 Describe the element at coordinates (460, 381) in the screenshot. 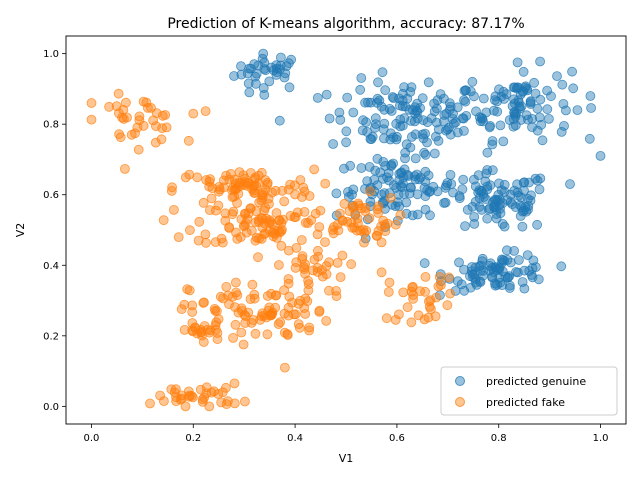

I see `legend-marker-genuine` at that location.